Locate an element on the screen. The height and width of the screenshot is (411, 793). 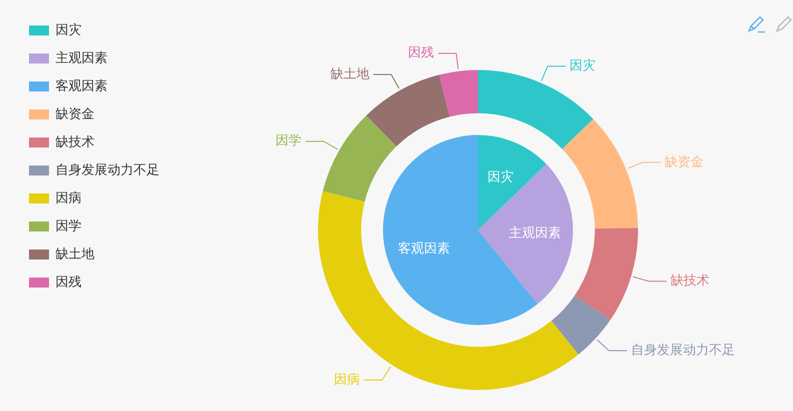
slice-label: 缺土地 is located at coordinates (350, 74).